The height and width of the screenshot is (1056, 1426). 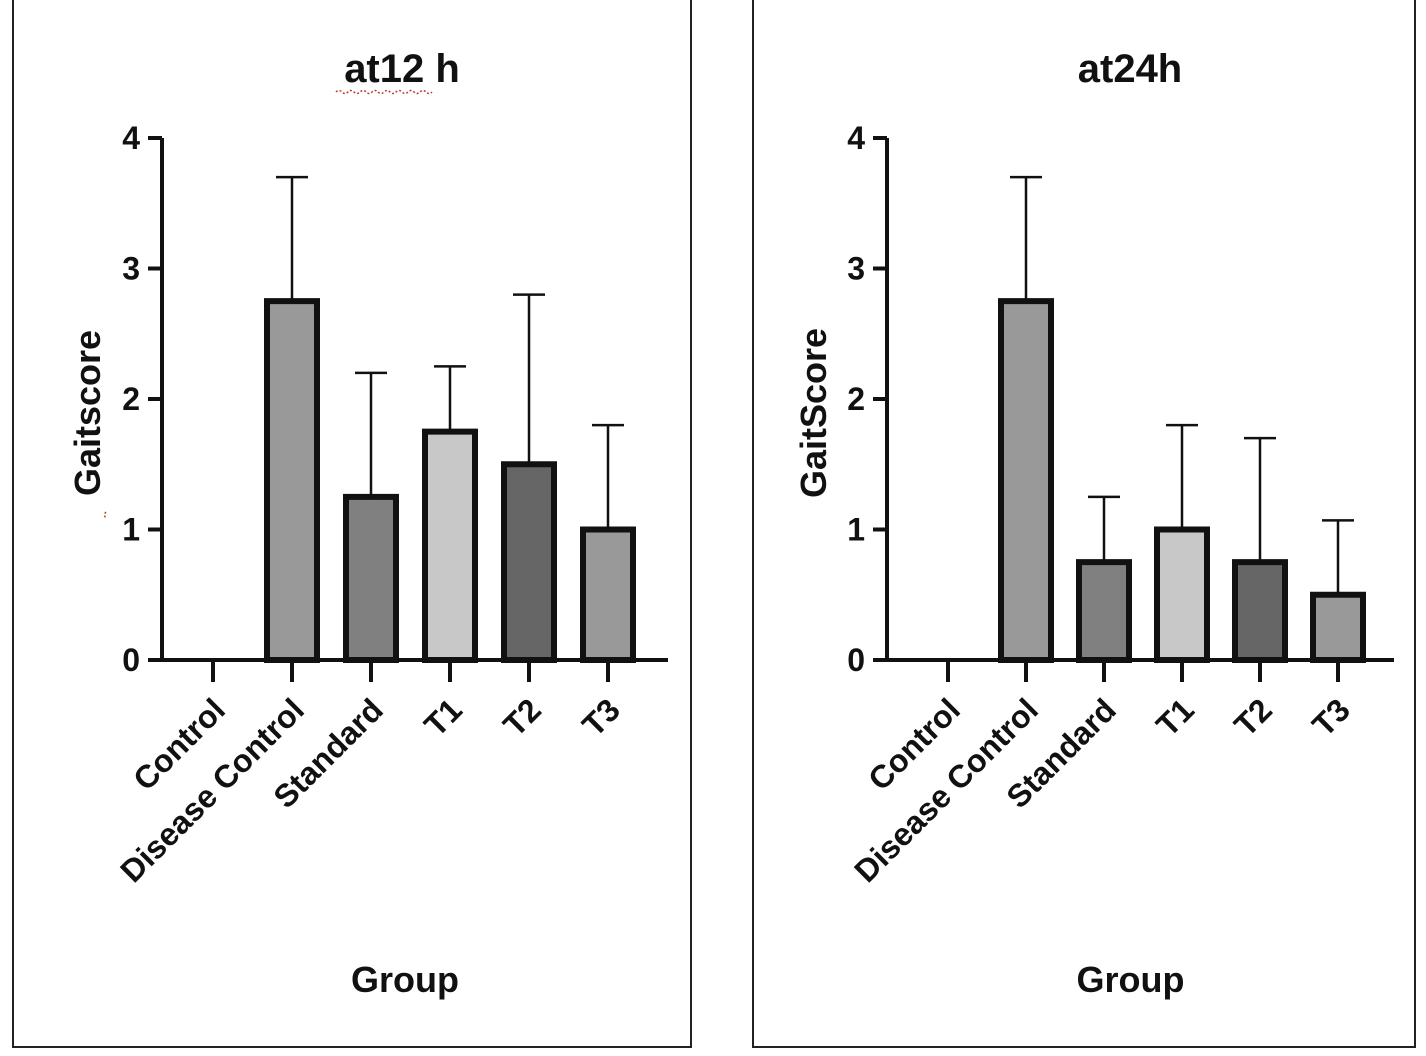 What do you see at coordinates (87, 413) in the screenshot?
I see `y-axis-label: Gaitscore` at bounding box center [87, 413].